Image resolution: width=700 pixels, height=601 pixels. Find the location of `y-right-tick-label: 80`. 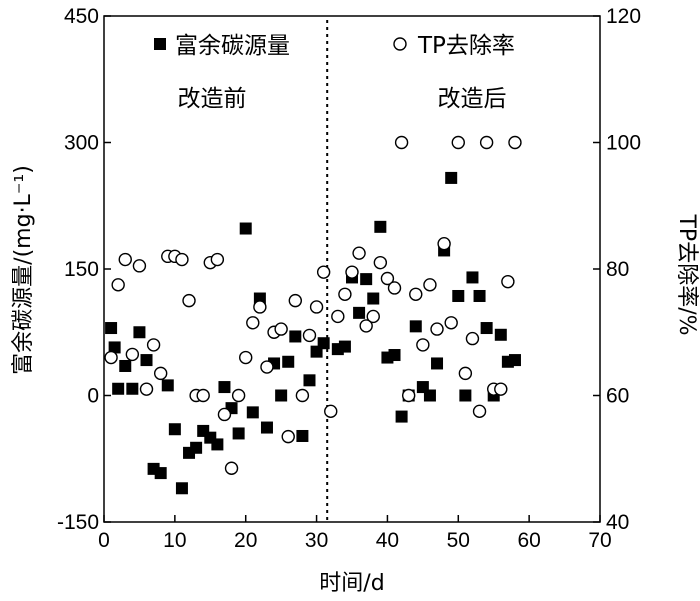

y-right-tick-label: 80 is located at coordinates (617, 269).